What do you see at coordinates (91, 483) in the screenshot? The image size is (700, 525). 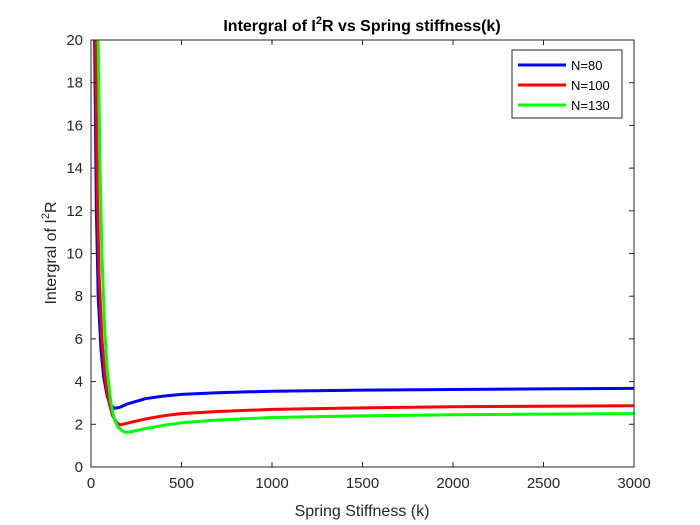 I see `x-tick-label: 0` at bounding box center [91, 483].